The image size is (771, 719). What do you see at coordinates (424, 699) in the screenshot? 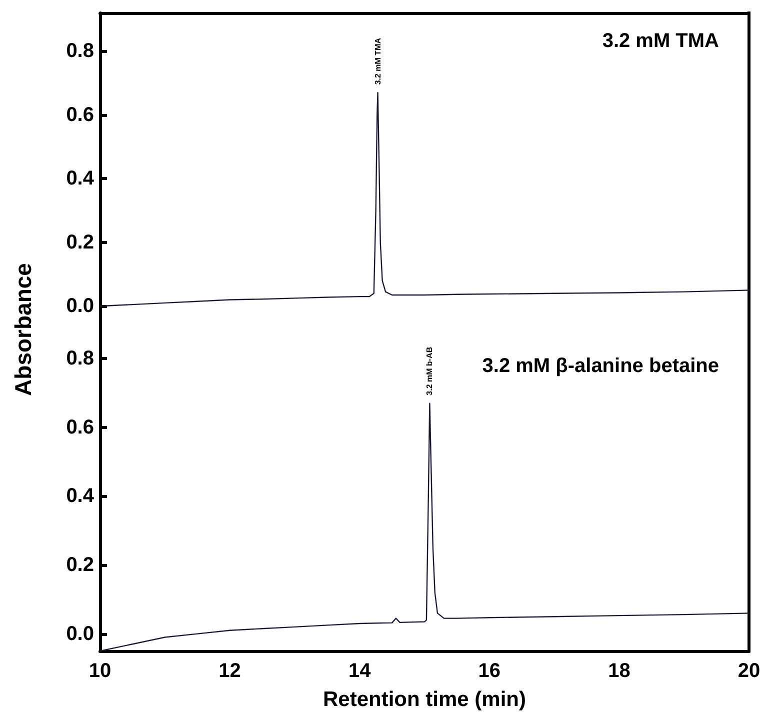
I see `x-axis-title: Retention time (min)` at bounding box center [424, 699].